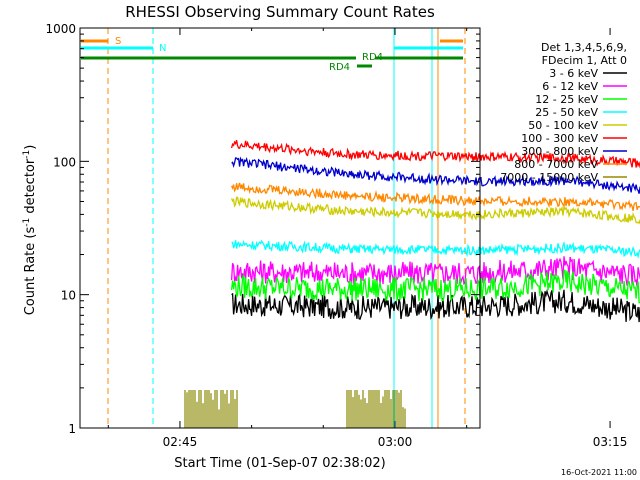 Image resolution: width=640 pixels, height=480 pixels. What do you see at coordinates (556, 164) in the screenshot?
I see `legend-label: 800 - 7000 keV` at bounding box center [556, 164].